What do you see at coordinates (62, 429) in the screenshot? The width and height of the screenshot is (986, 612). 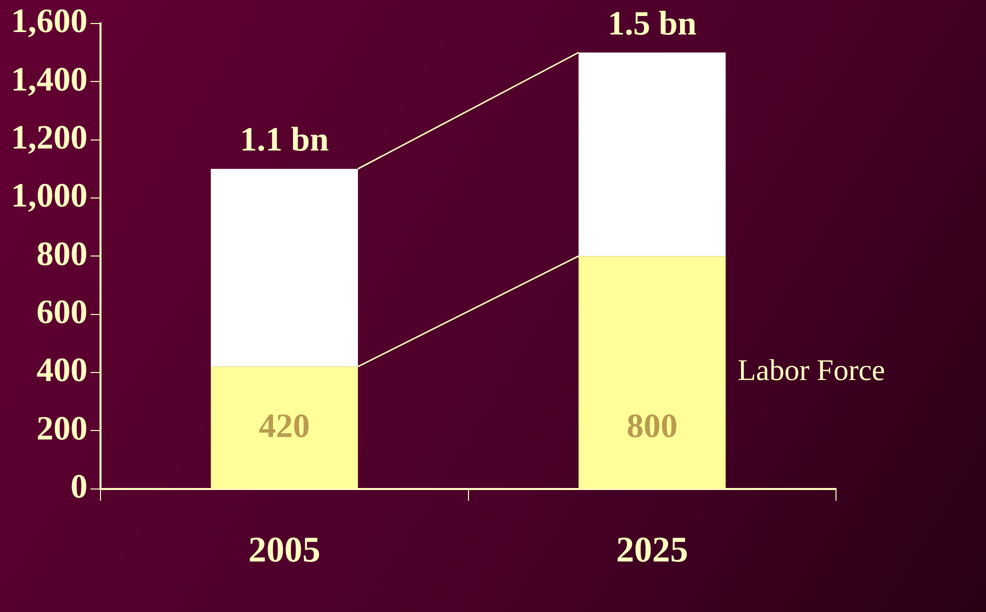 I see `y-tick-label: 200` at bounding box center [62, 429].